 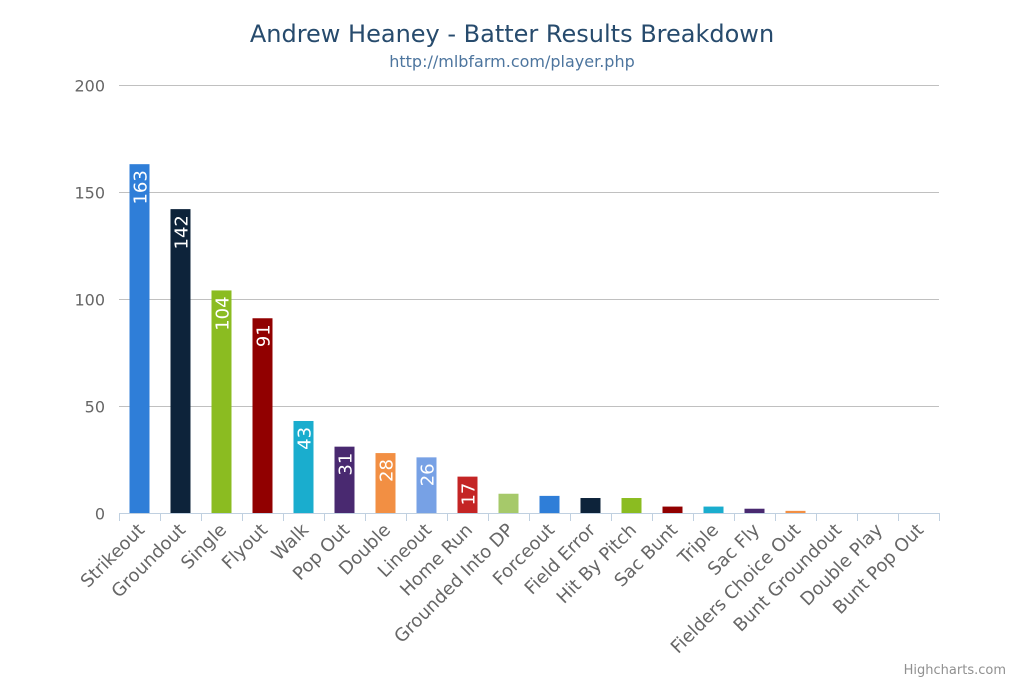 I want to click on bar-data-label: 17, so click(x=469, y=494).